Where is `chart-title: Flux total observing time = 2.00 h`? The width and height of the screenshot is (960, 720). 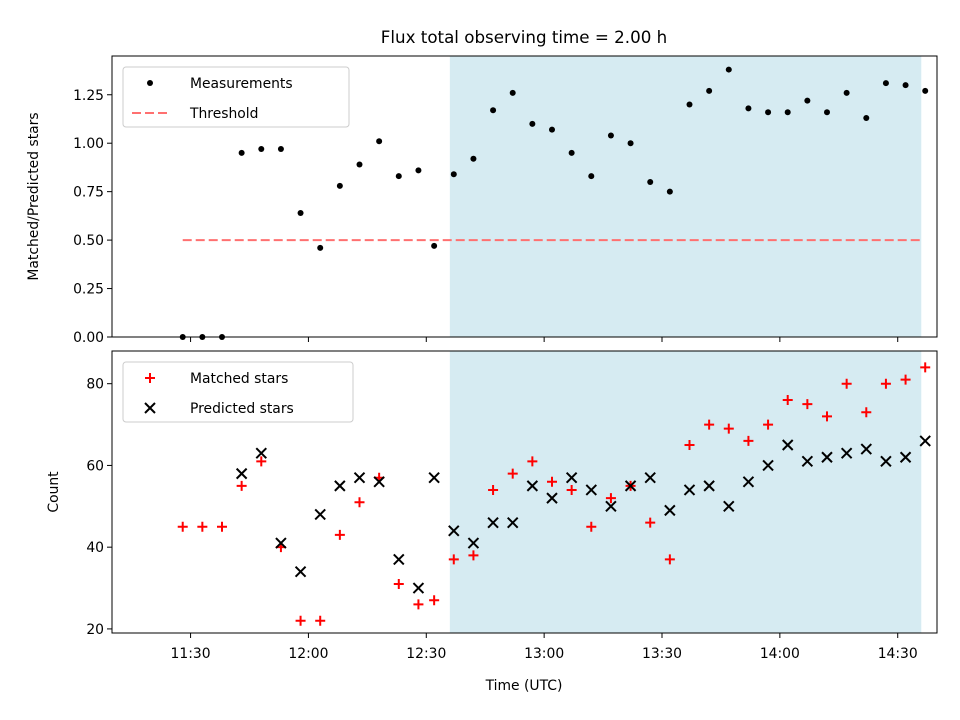 chart-title: Flux total observing time = 2.00 h is located at coordinates (524, 37).